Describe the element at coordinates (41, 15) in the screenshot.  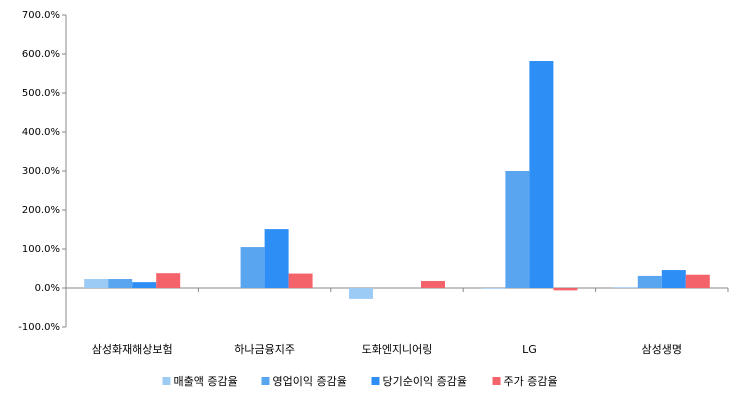
I see `y-tick-label: 700.0%` at that location.